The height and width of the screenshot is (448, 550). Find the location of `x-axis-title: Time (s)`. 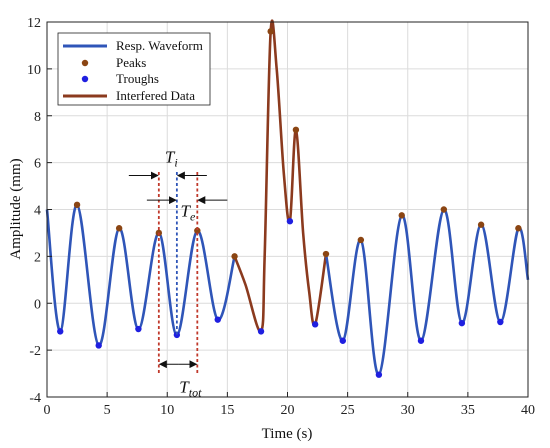

x-axis-title: Time (s) is located at coordinates (287, 434).